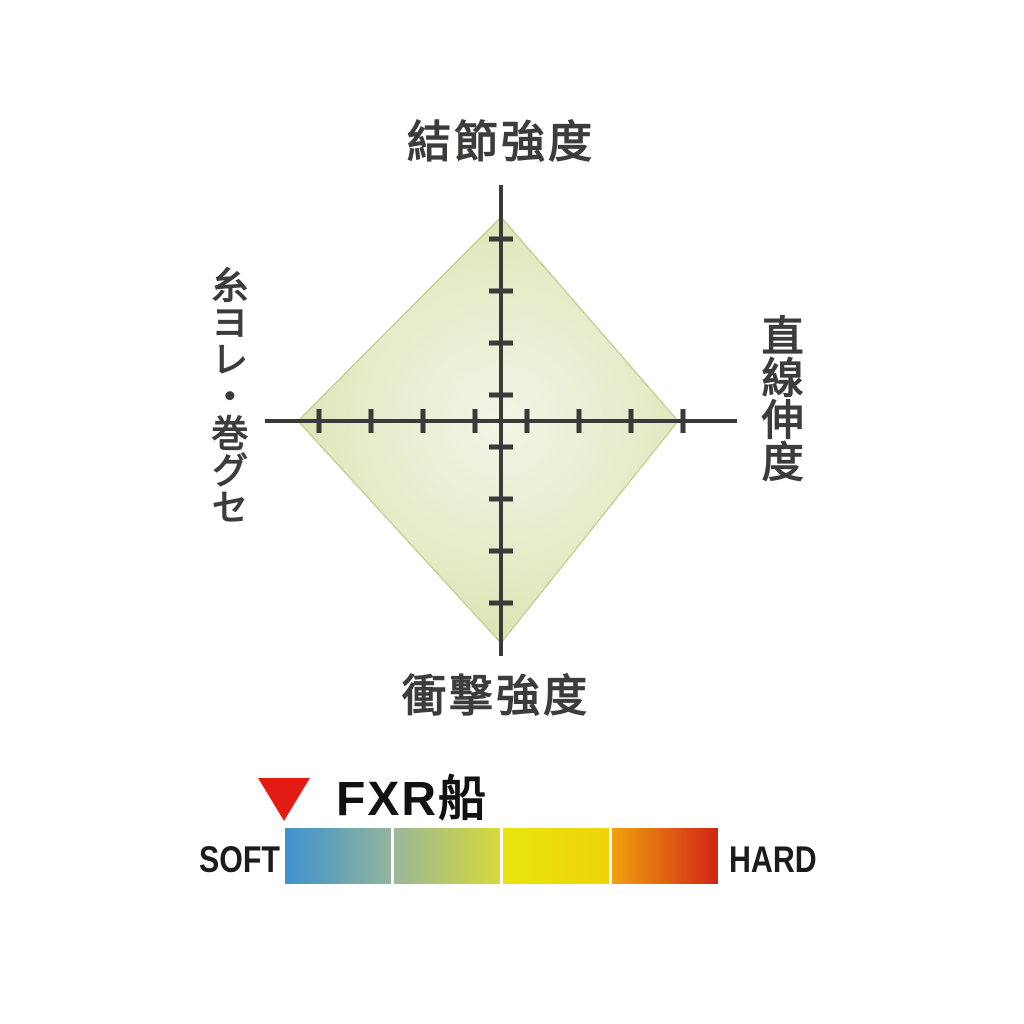  Describe the element at coordinates (284, 799) in the screenshot. I see `triangle-down-icon` at that location.